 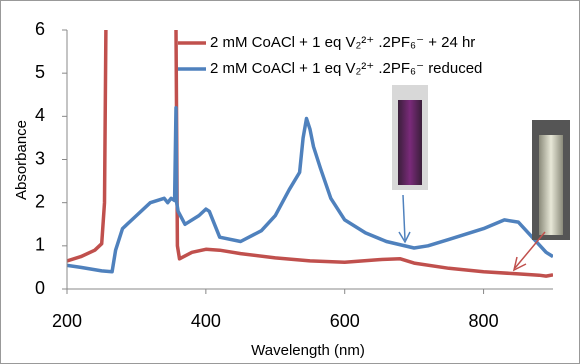 I want to click on y-tick-label: 4, so click(x=40, y=115).